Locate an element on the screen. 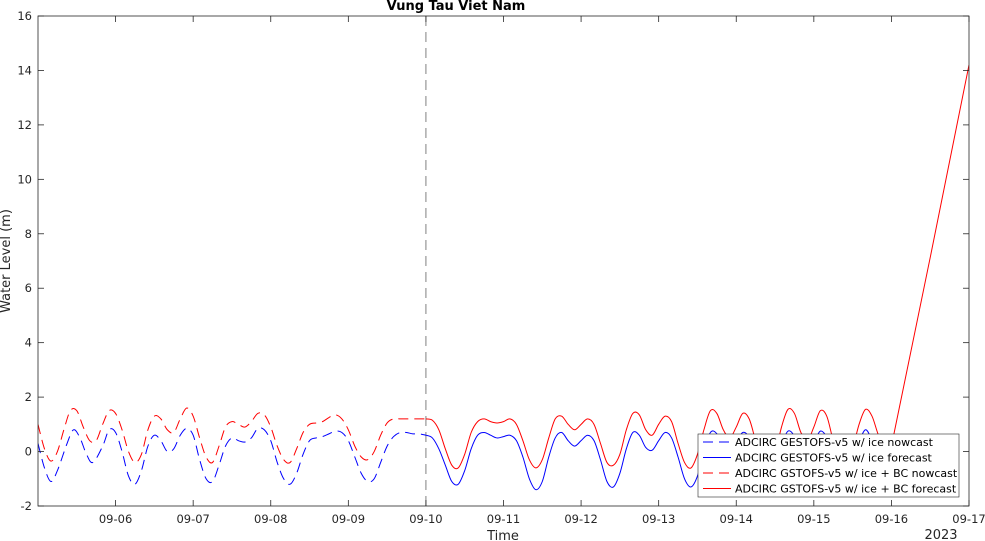 The image size is (985, 541). year-label: 2023 is located at coordinates (940, 534).